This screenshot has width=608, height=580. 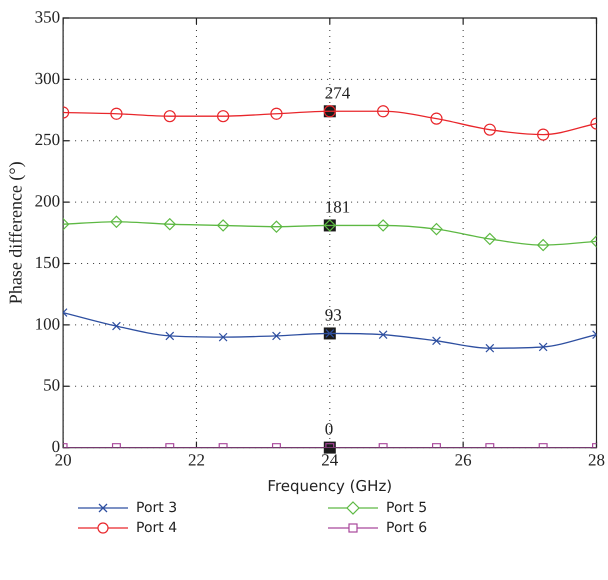 I want to click on x-tick-label: 22, so click(x=196, y=460).